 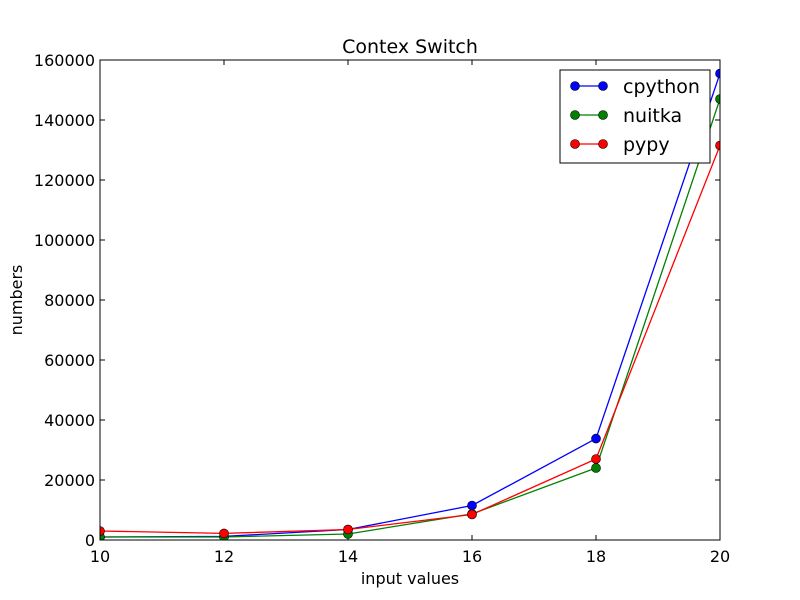 I want to click on legend: cpython nuitka pypy, so click(x=635, y=116).